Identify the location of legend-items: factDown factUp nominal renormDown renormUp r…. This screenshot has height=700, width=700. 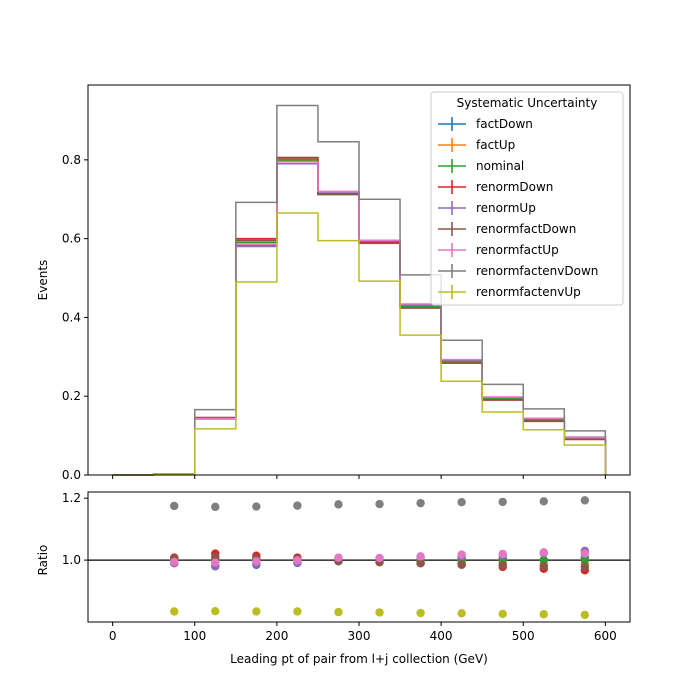
(518, 208).